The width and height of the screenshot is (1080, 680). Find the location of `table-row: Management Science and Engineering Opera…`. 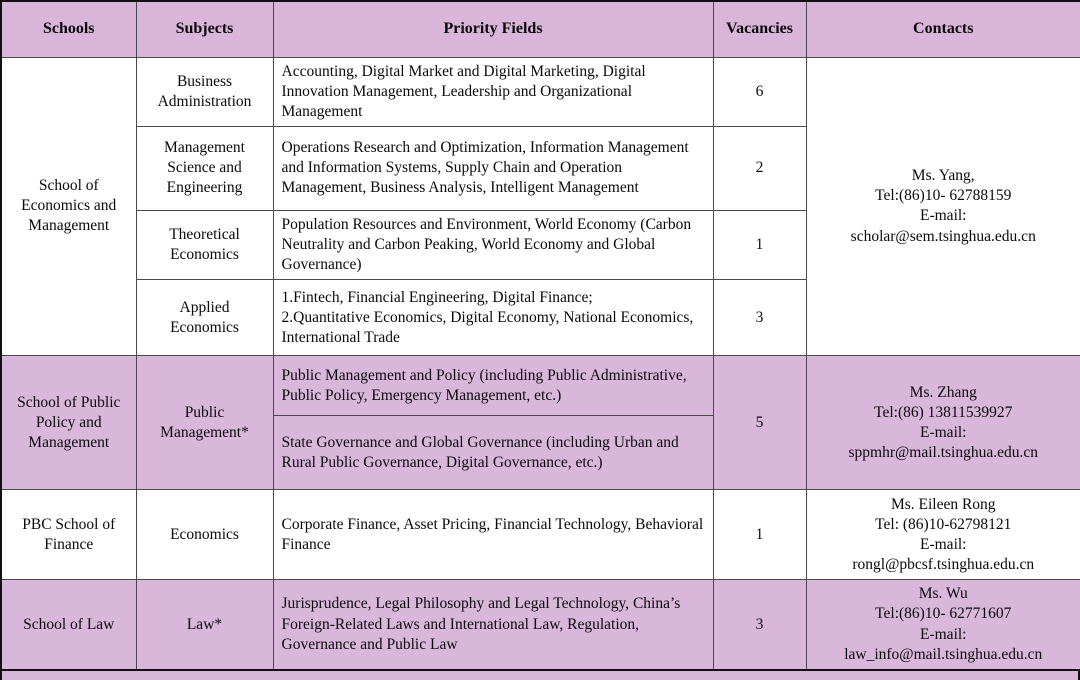

table-row: Management Science and Engineering Opera… is located at coordinates (540, 168).